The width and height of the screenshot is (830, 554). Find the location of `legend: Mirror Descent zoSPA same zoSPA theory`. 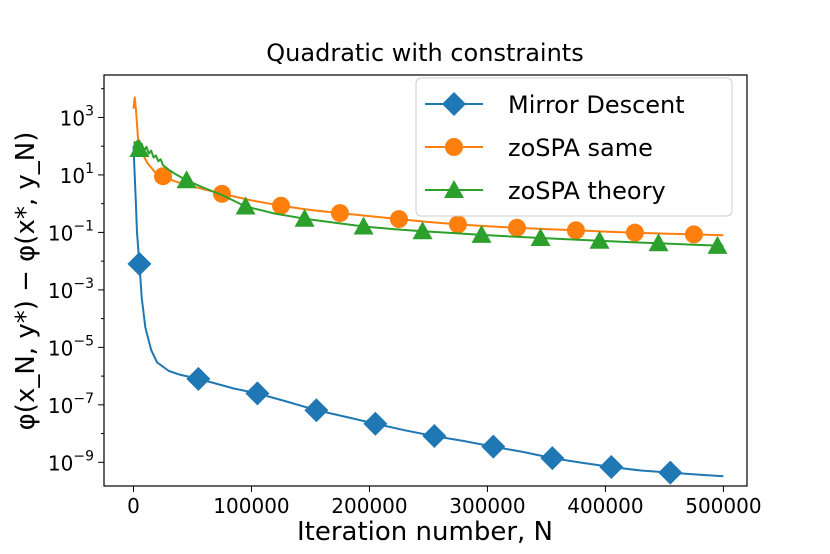

legend: Mirror Descent zoSPA same zoSPA theory is located at coordinates (574, 147).